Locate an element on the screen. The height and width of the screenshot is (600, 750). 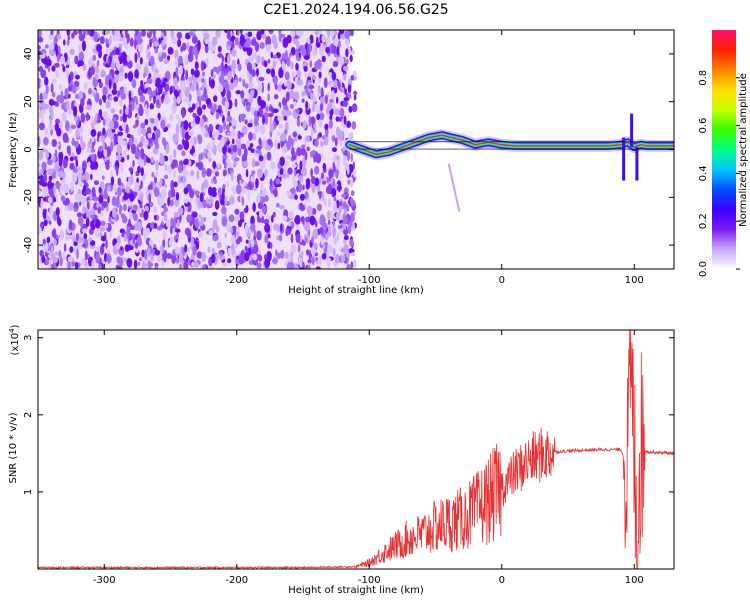
signal-ridge is located at coordinates (511, 144).